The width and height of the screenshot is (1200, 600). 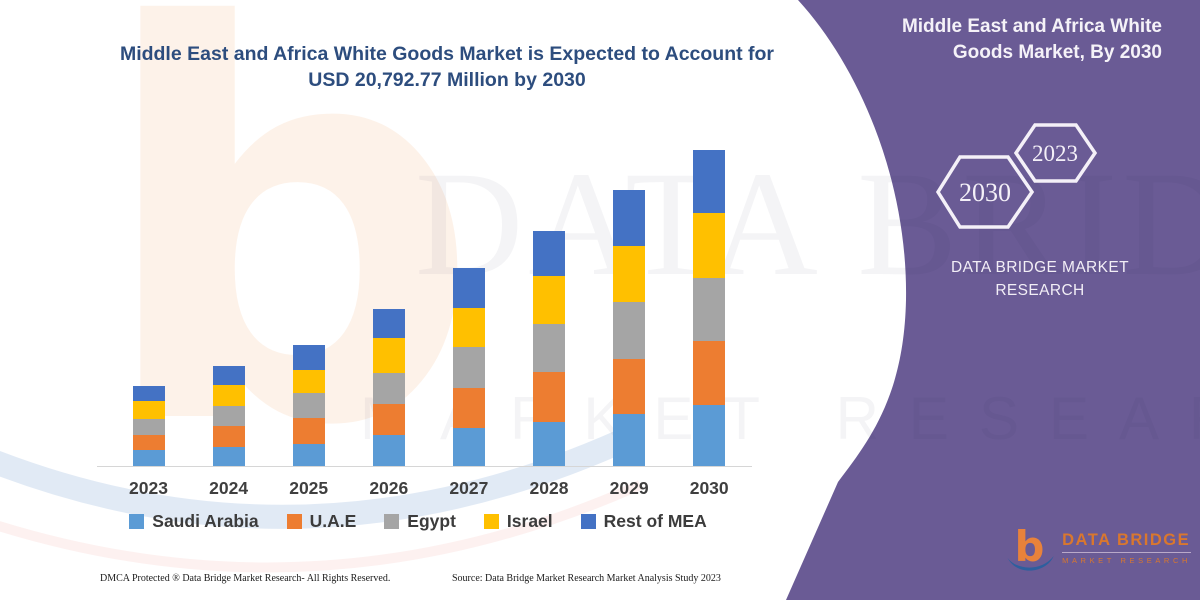 I want to click on chart-legend: Saudi Arabia U.A.E Egypt Israel Rest of MEA, so click(x=418, y=521).